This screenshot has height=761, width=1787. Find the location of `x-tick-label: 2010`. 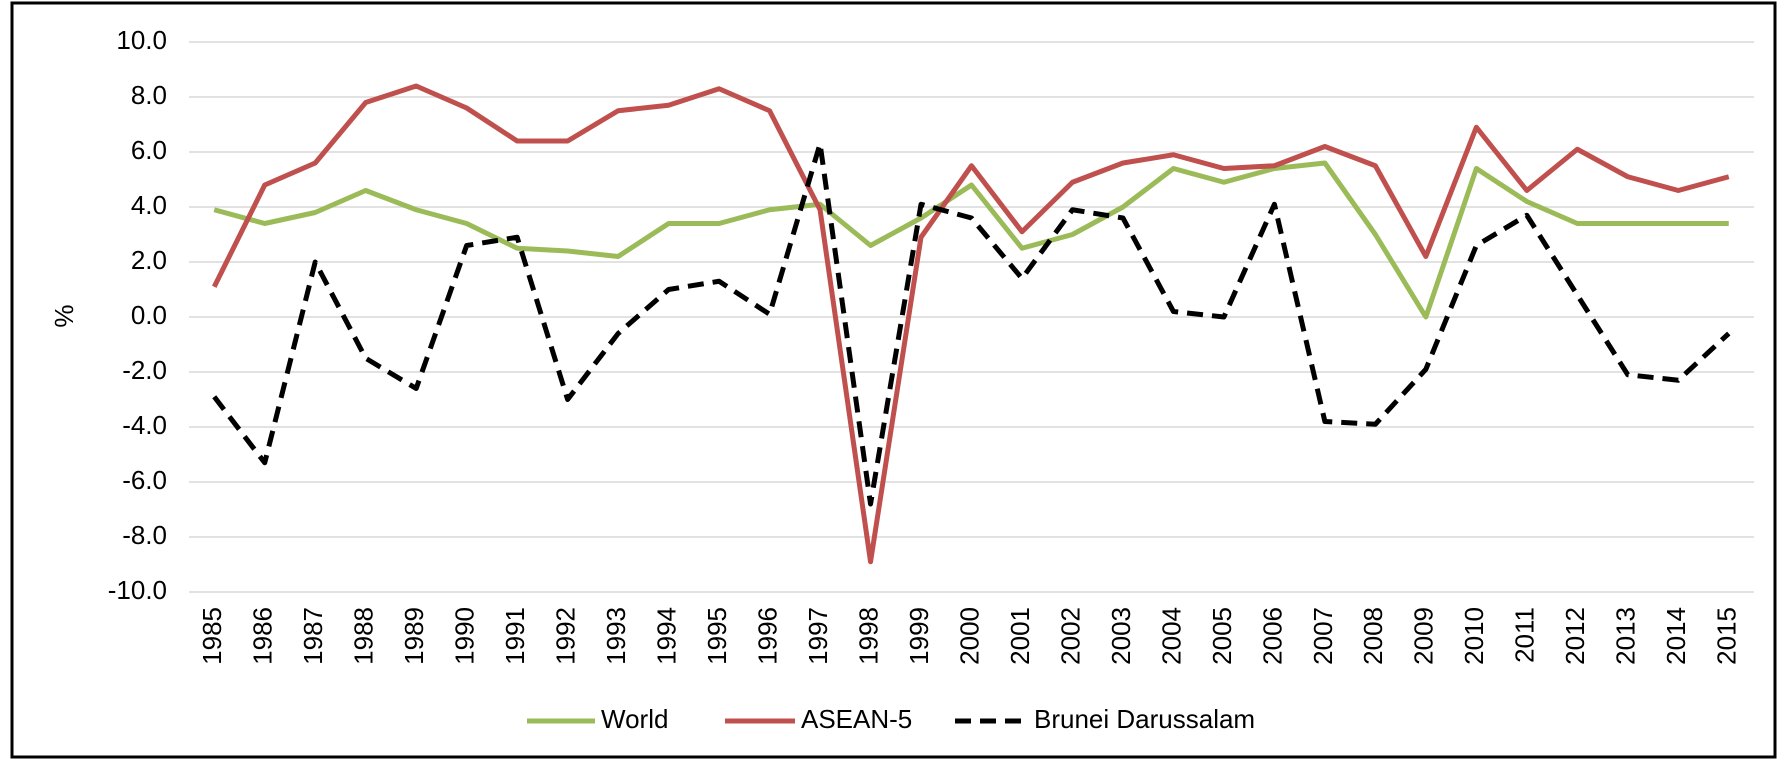

x-tick-label: 2010 is located at coordinates (1474, 636).